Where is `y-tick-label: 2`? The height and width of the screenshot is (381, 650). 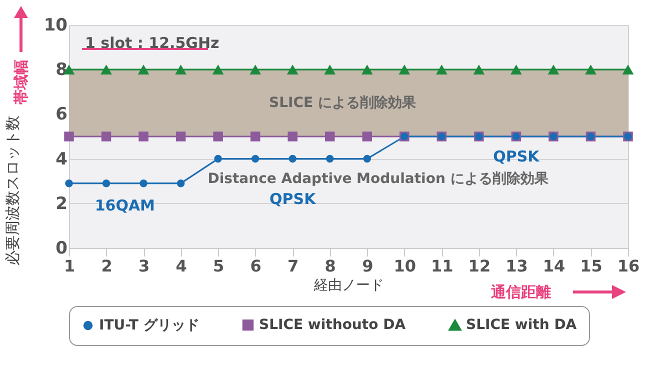 y-tick-label: 2 is located at coordinates (62, 204).